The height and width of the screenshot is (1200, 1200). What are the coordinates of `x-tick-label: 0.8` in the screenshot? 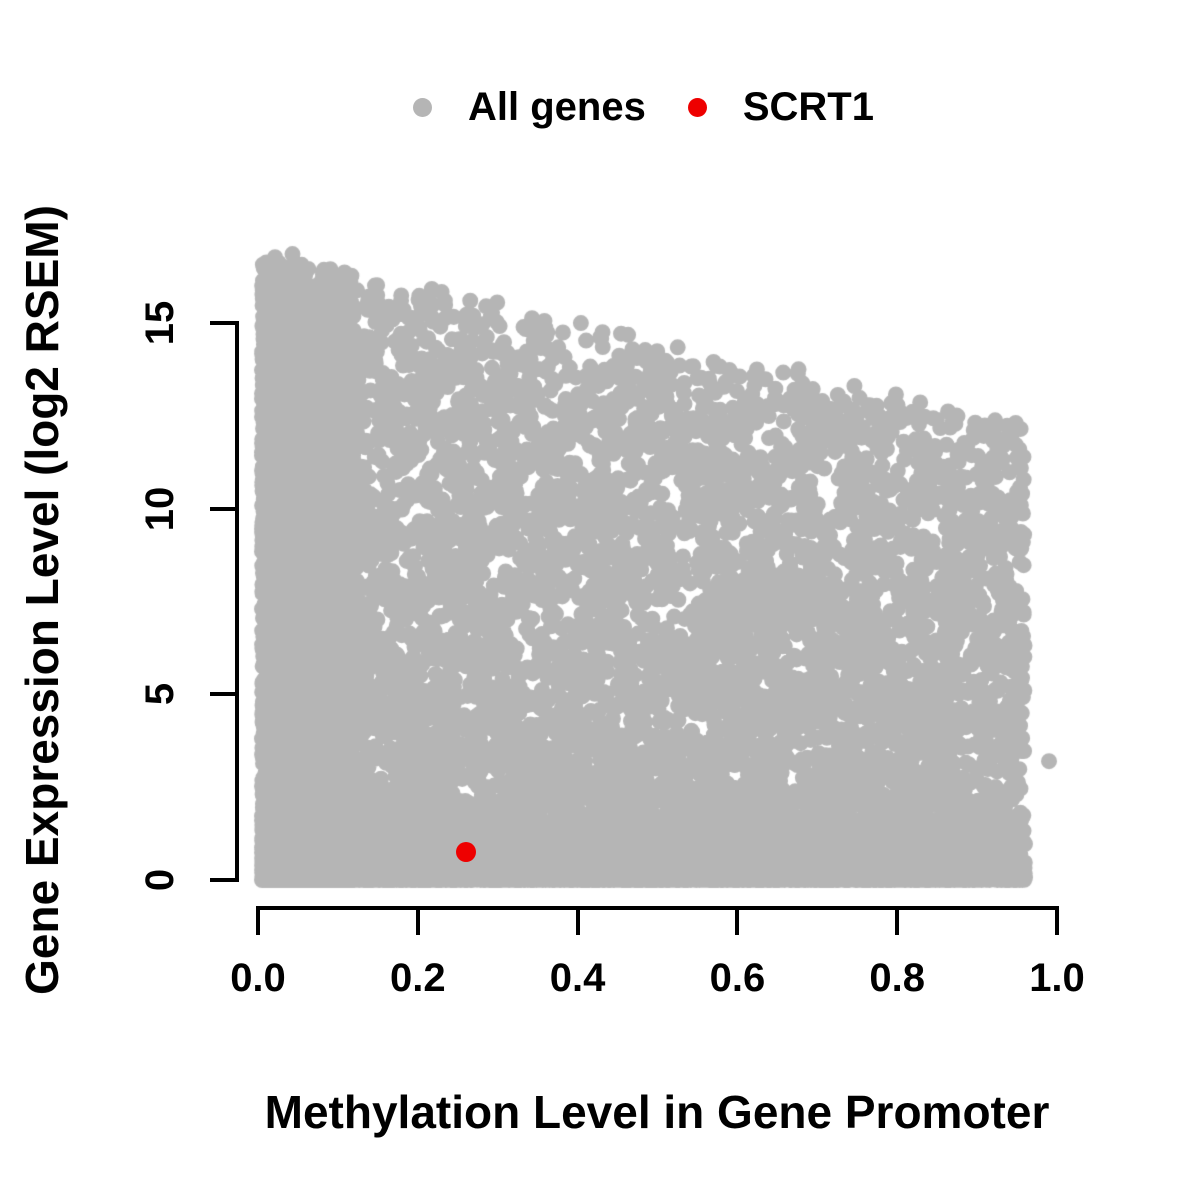 It's located at (897, 978).